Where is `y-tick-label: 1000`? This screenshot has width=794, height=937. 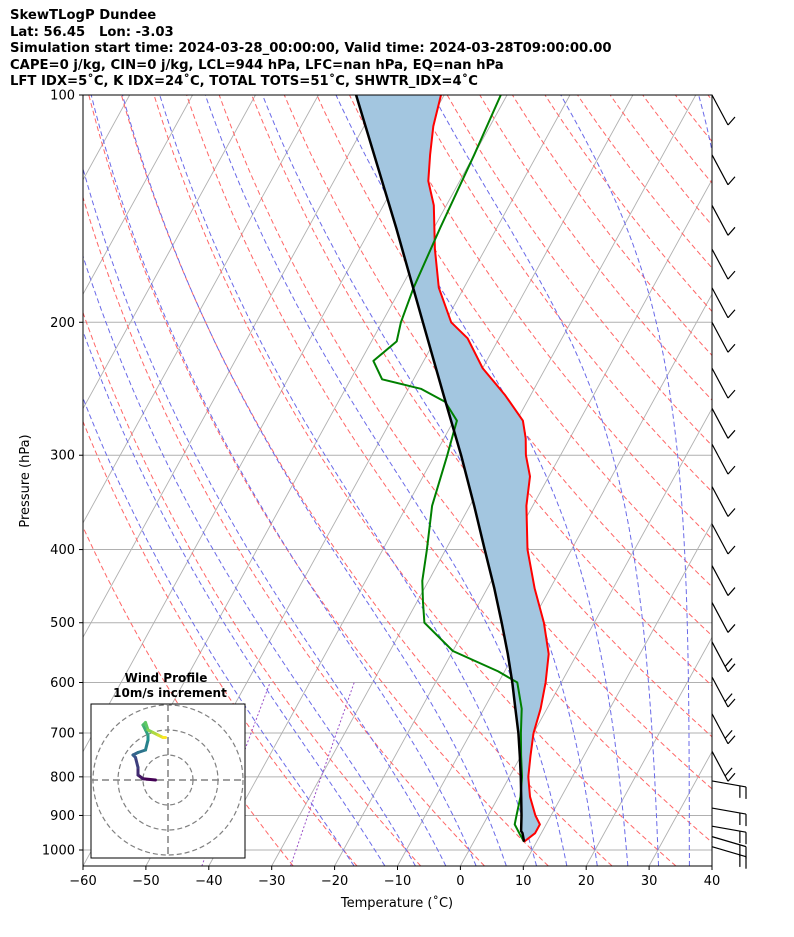 y-tick-label: 1000 is located at coordinates (58, 851).